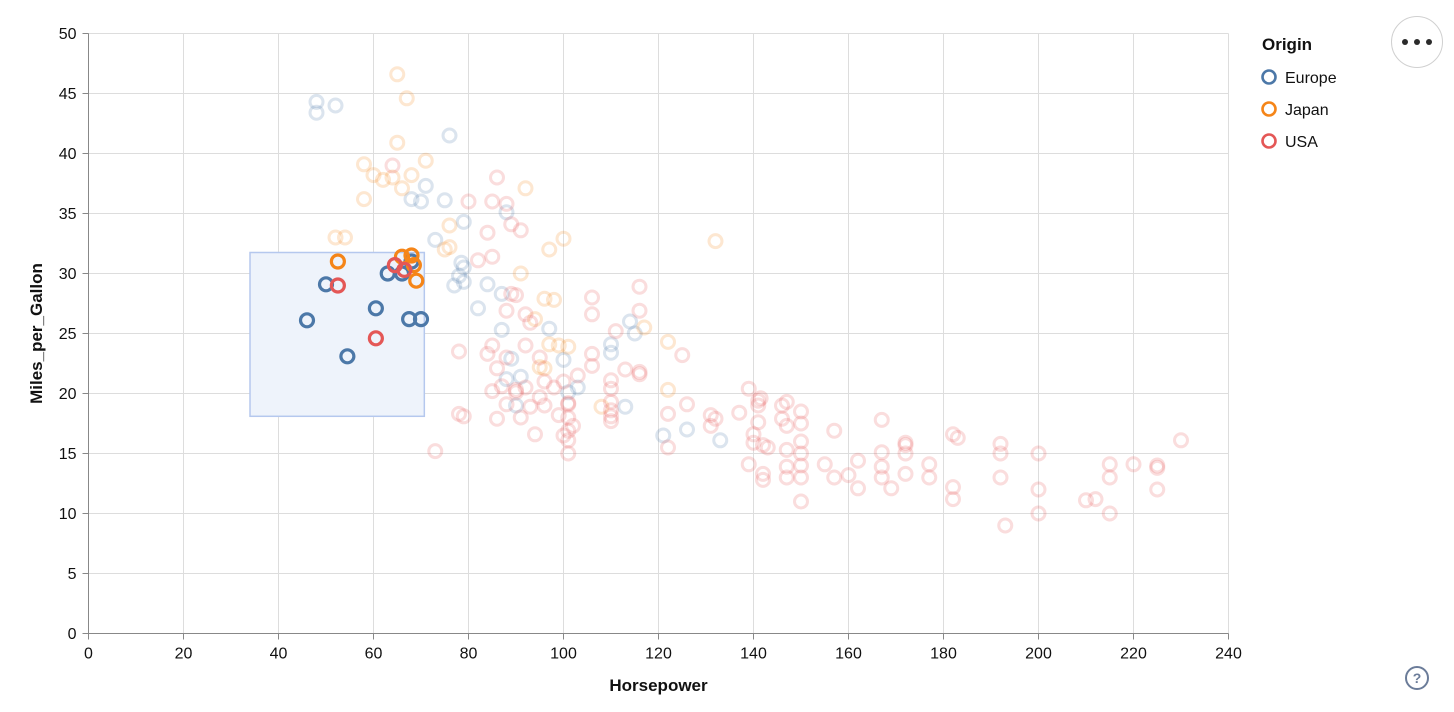 The height and width of the screenshot is (712, 1454). I want to click on y-tick-label: 35, so click(68, 214).